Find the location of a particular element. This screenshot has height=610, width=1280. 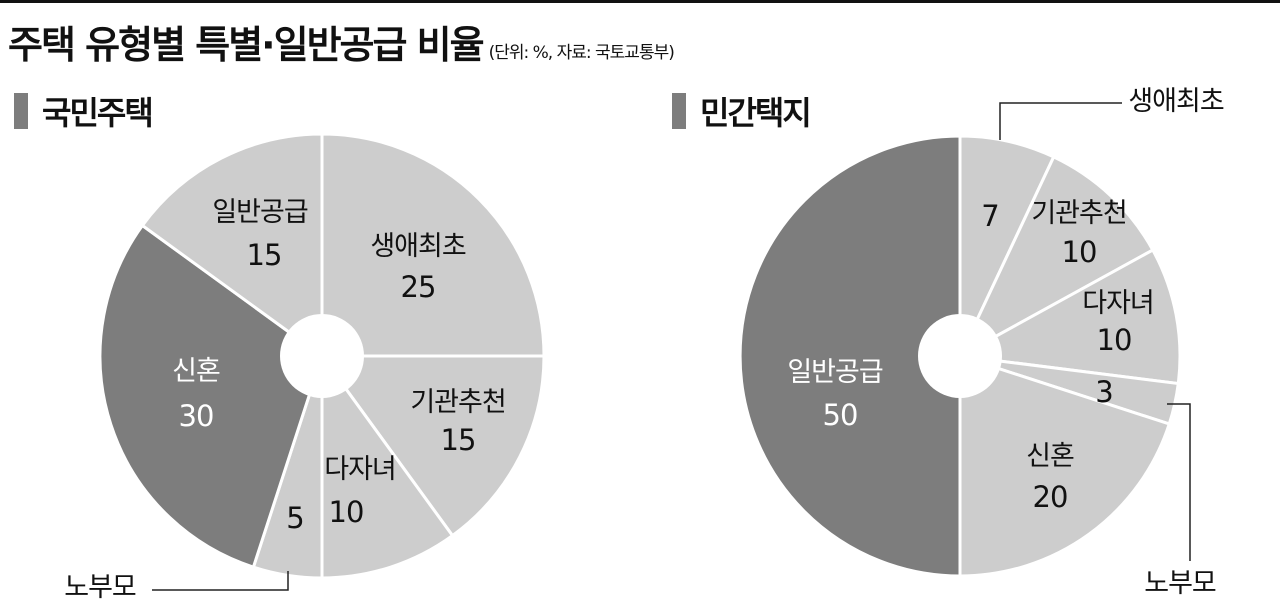

section-title-national-housing: 국민주택 is located at coordinates (98, 113).